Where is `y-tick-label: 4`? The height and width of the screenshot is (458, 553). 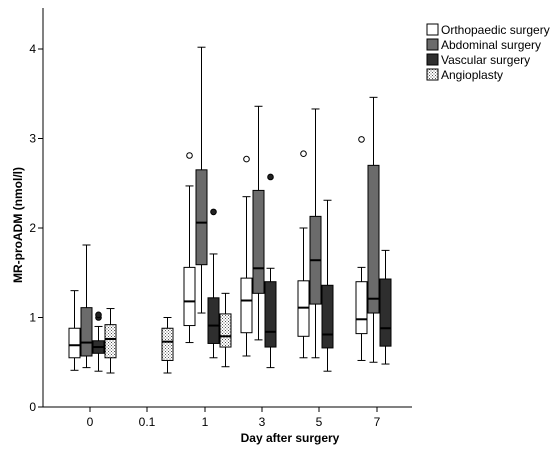
y-tick-label: 4 is located at coordinates (32, 49).